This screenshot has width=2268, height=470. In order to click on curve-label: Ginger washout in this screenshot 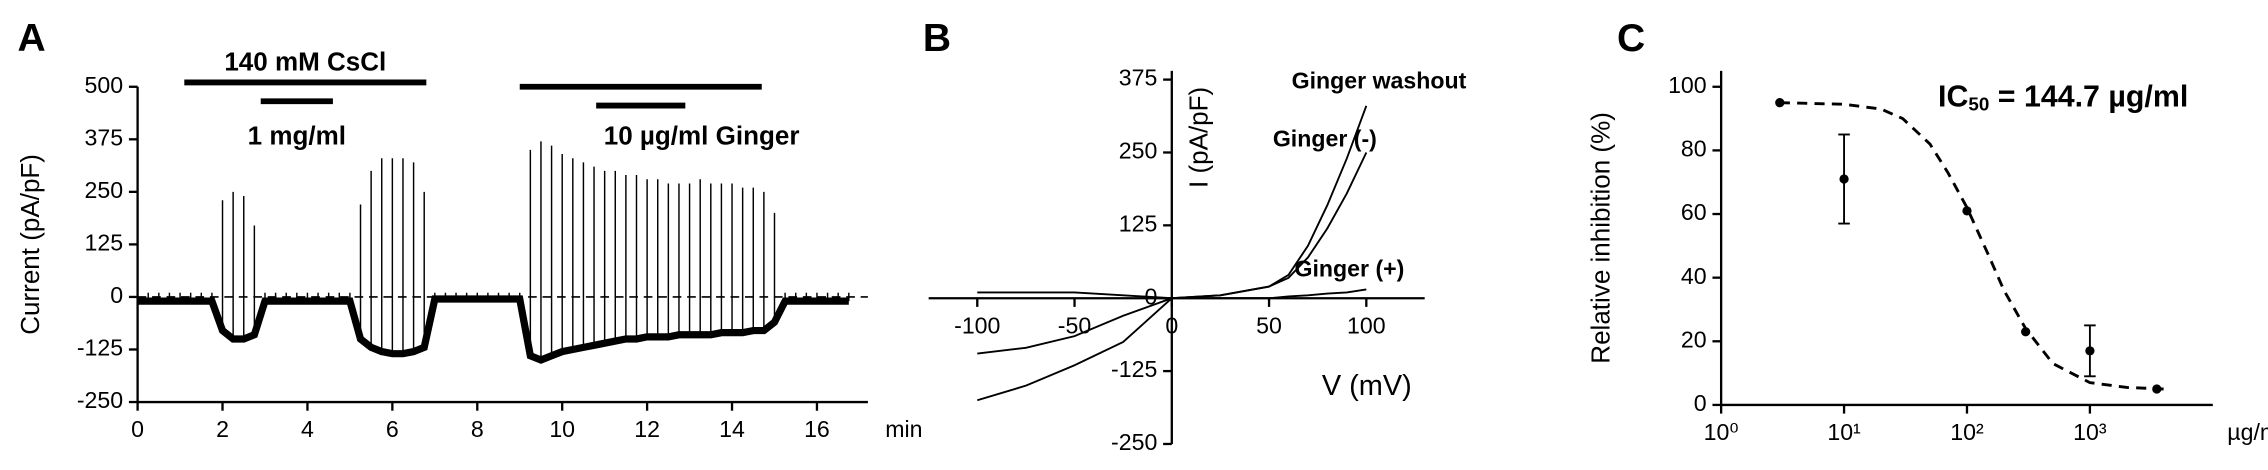, I will do `click(1379, 81)`.